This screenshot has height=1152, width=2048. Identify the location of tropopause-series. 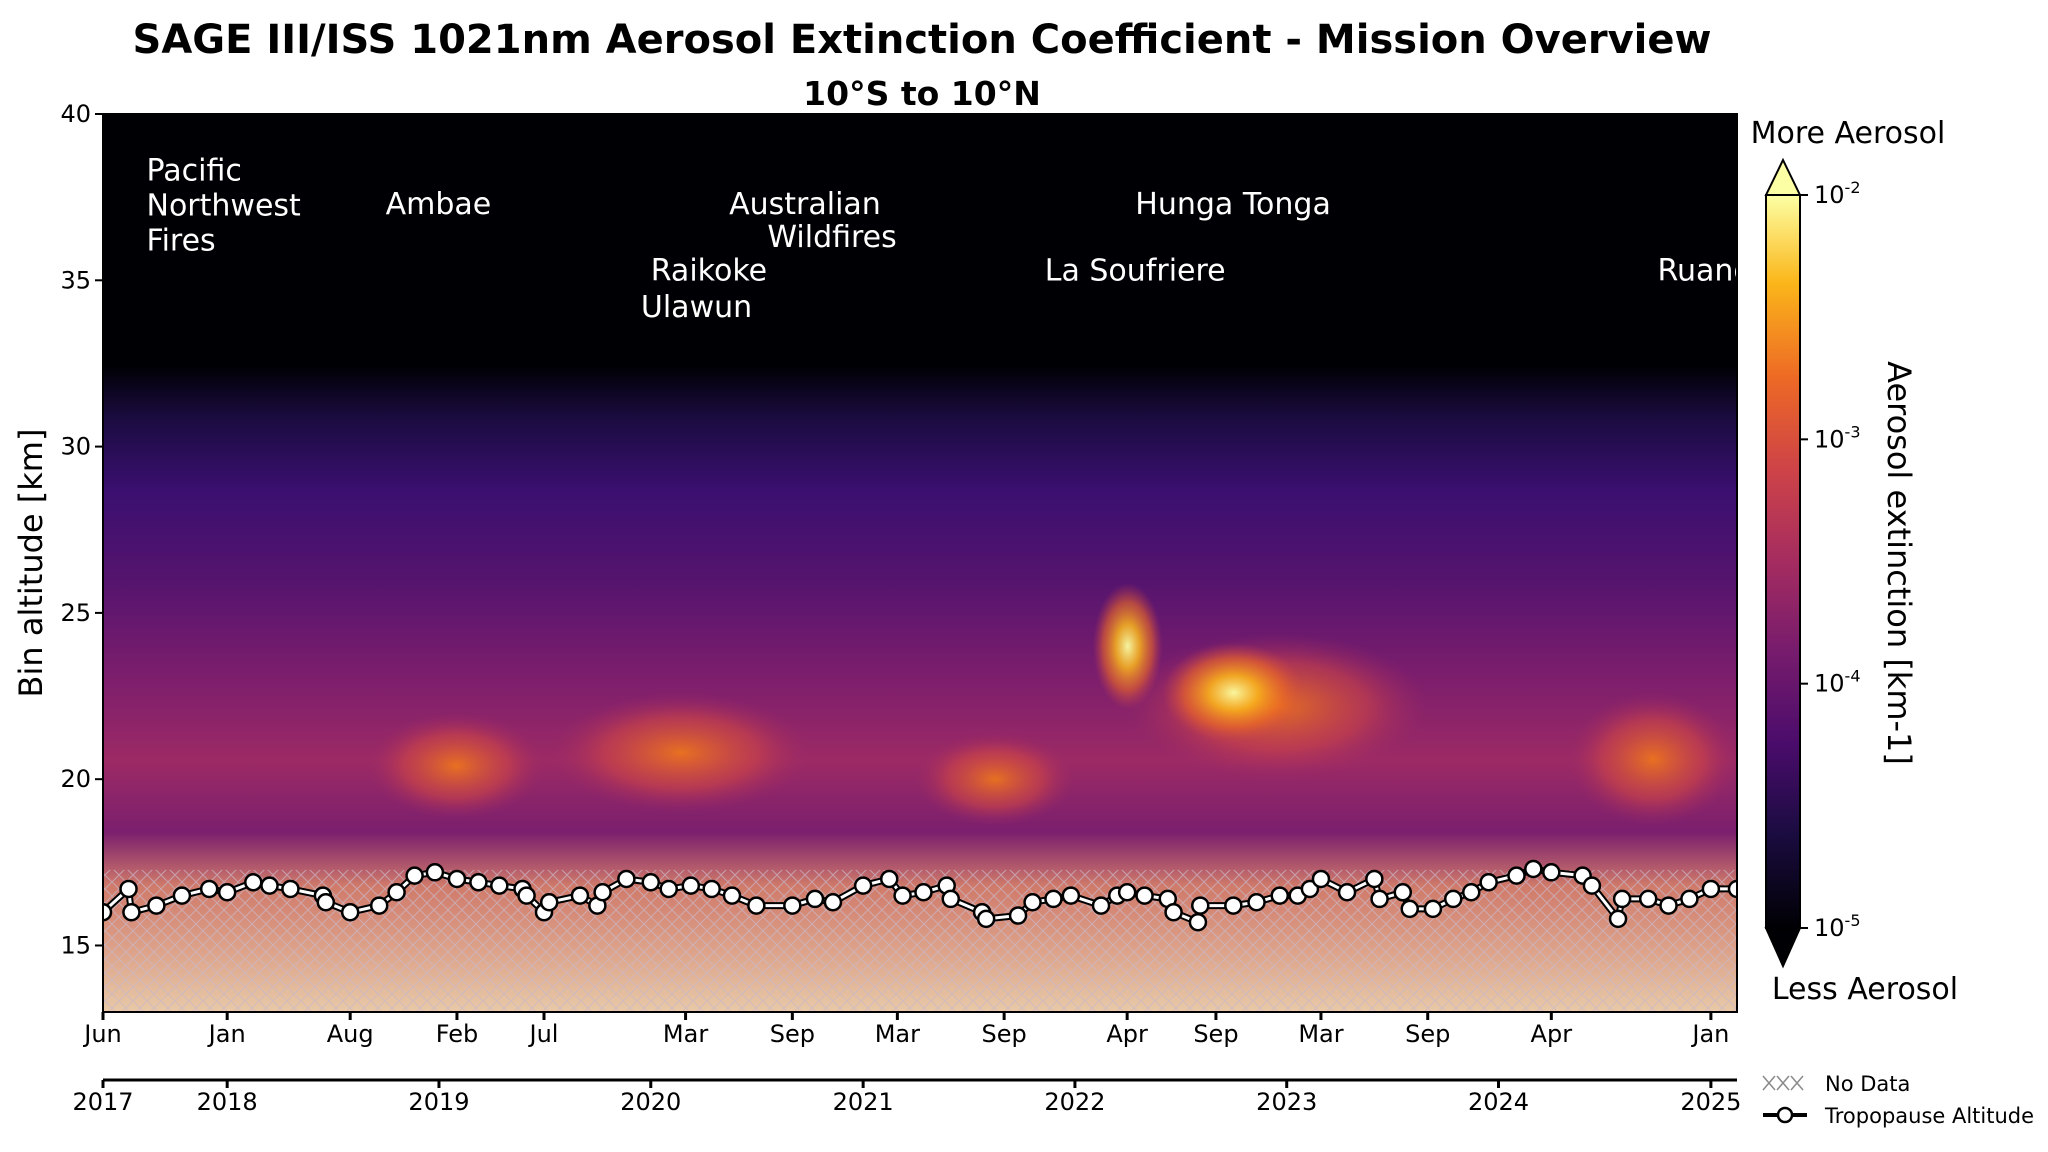
(920, 895).